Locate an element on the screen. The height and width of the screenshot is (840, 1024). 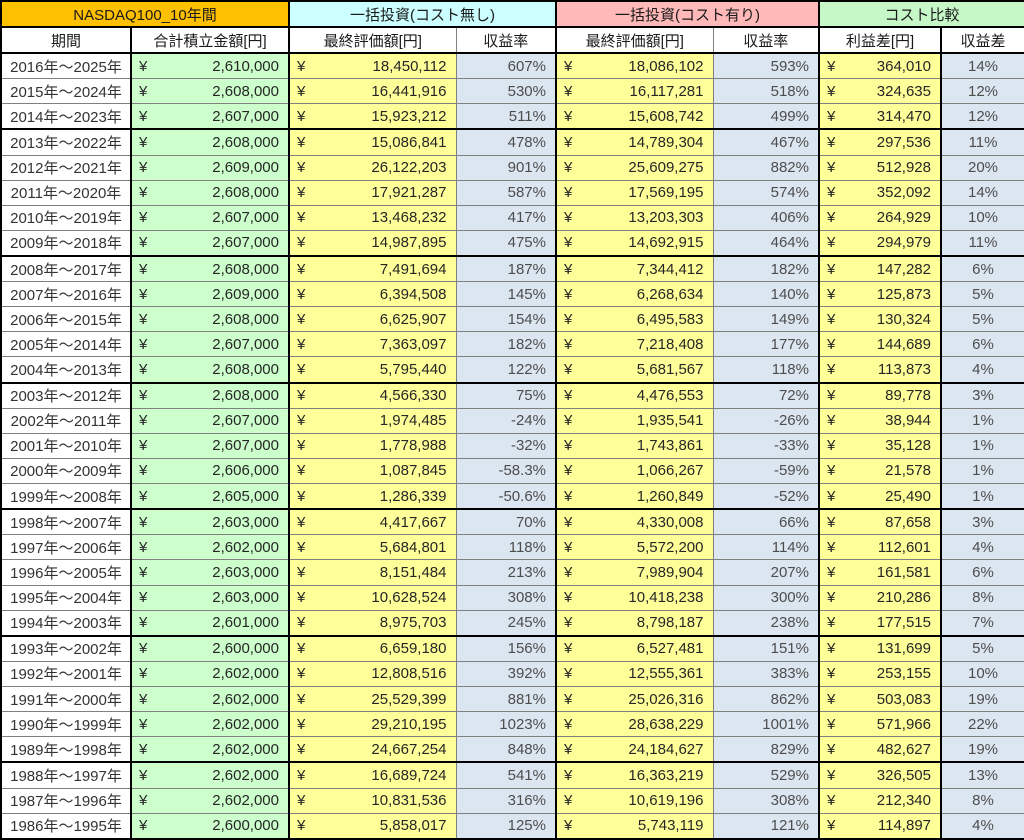
return-with-cost-cell: 182% is located at coordinates (766, 269).